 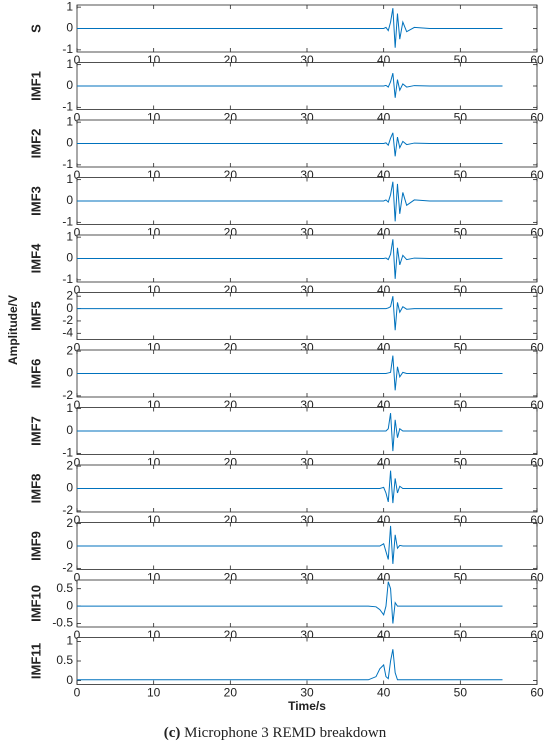 What do you see at coordinates (172, 733) in the screenshot?
I see `caption-label: (c)` at bounding box center [172, 733].